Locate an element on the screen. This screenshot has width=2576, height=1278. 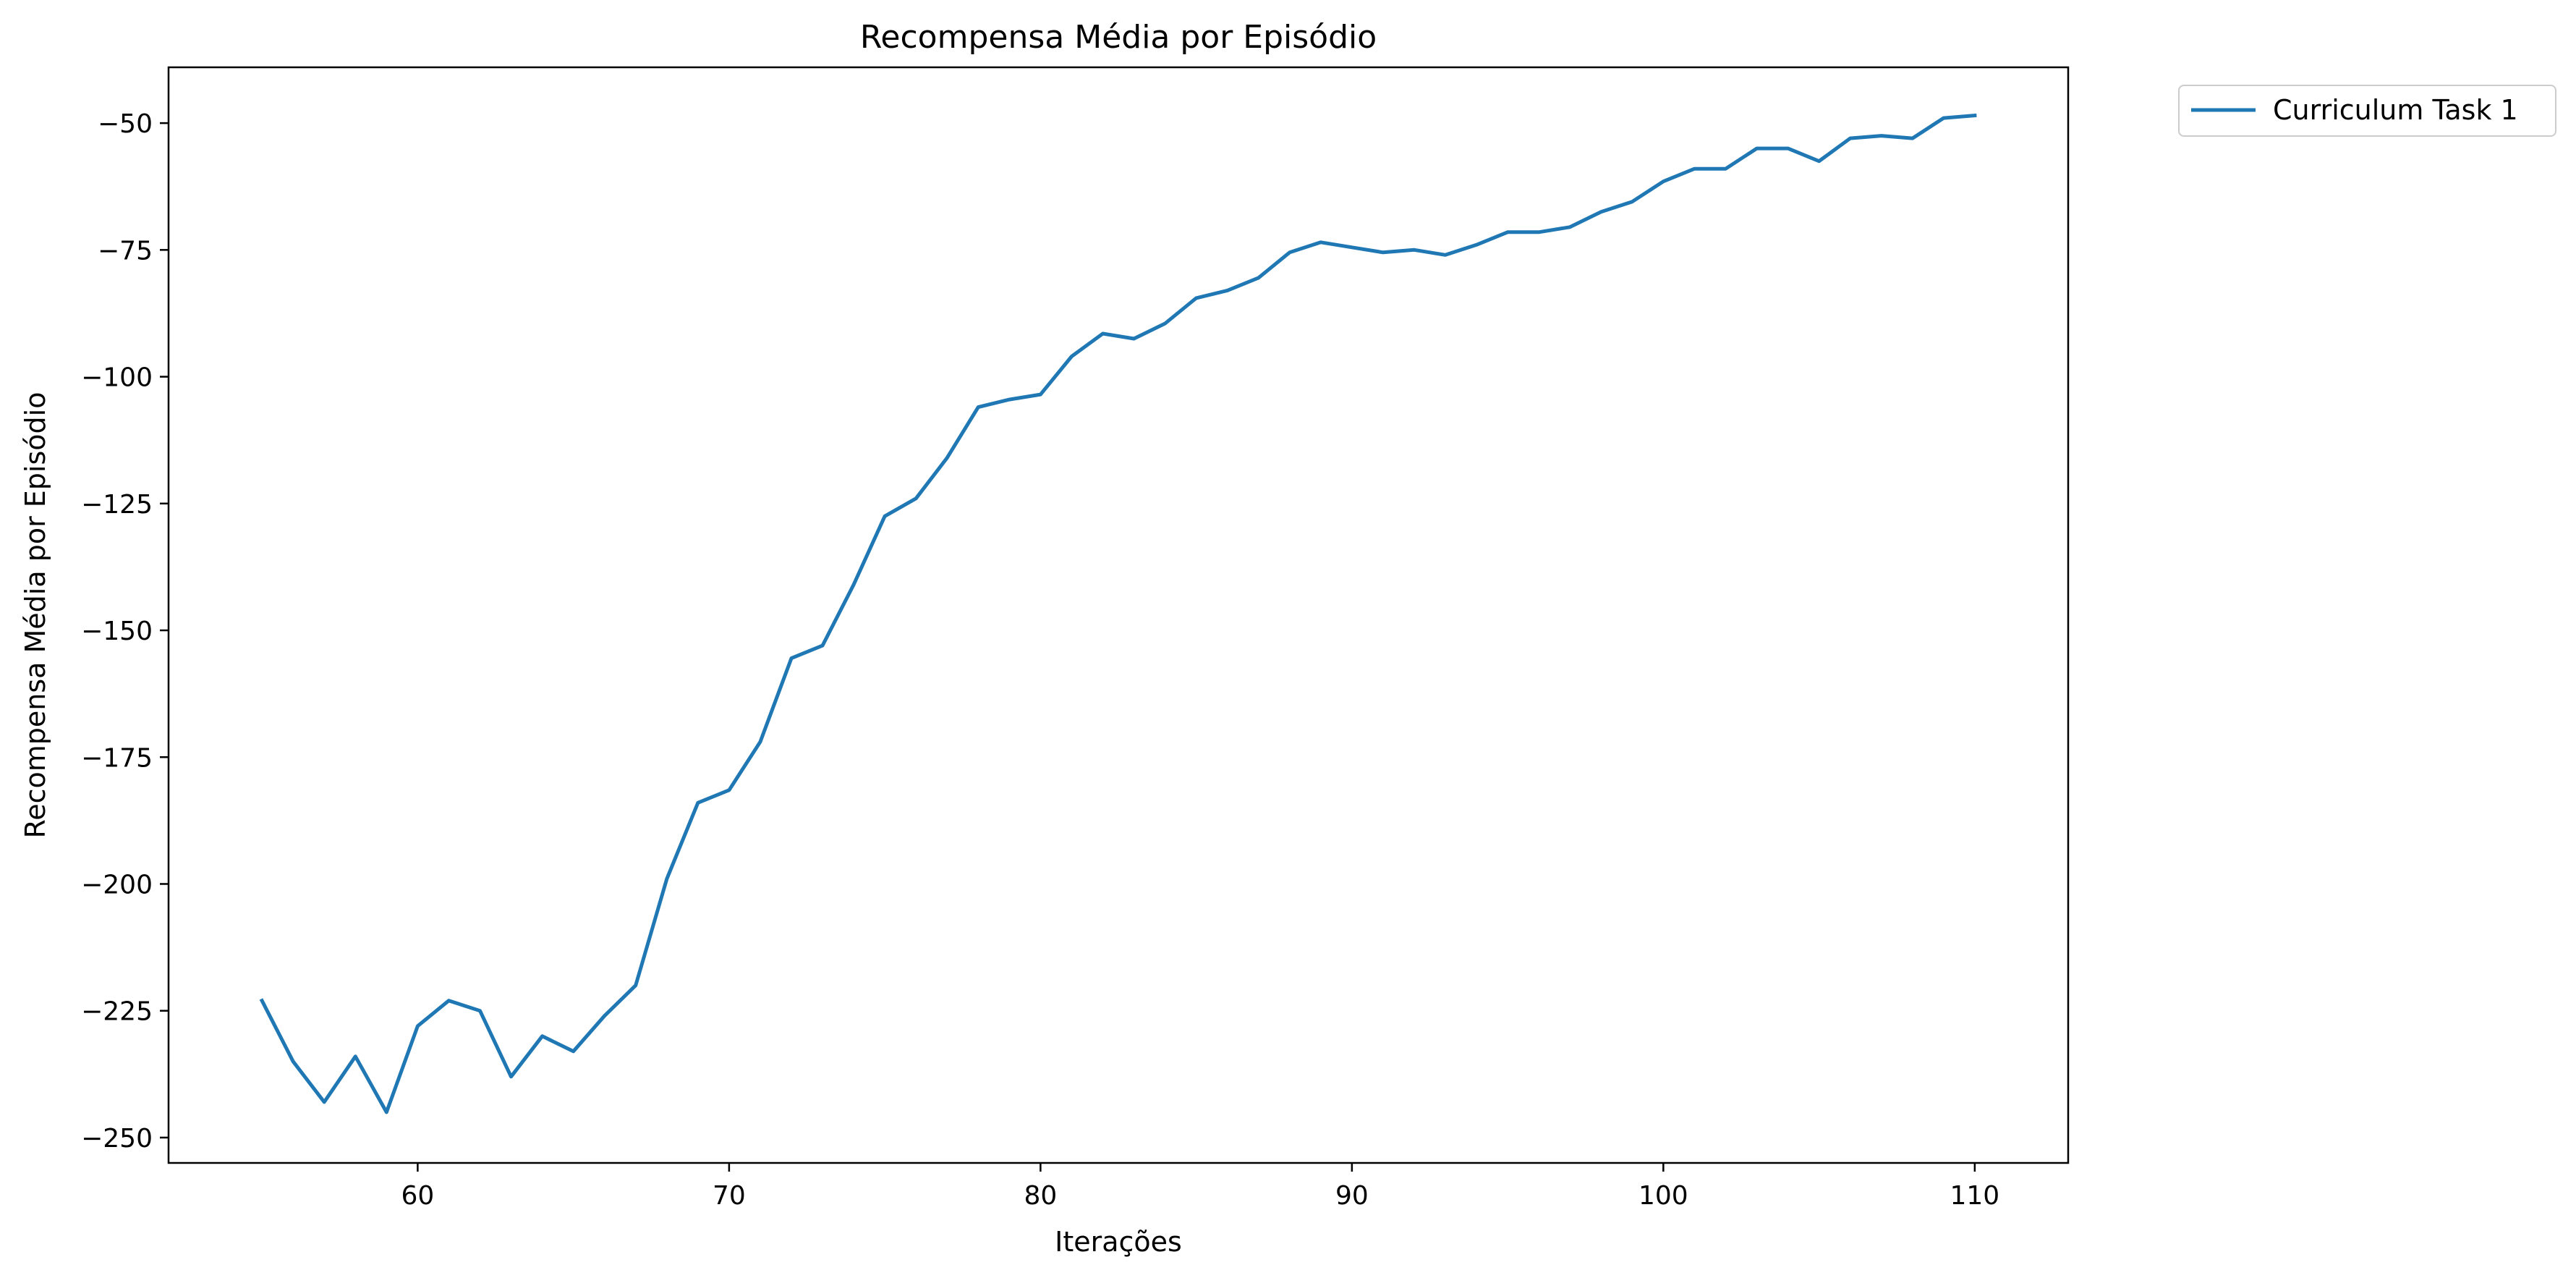
y-tick-label: −175 is located at coordinates (117, 758).